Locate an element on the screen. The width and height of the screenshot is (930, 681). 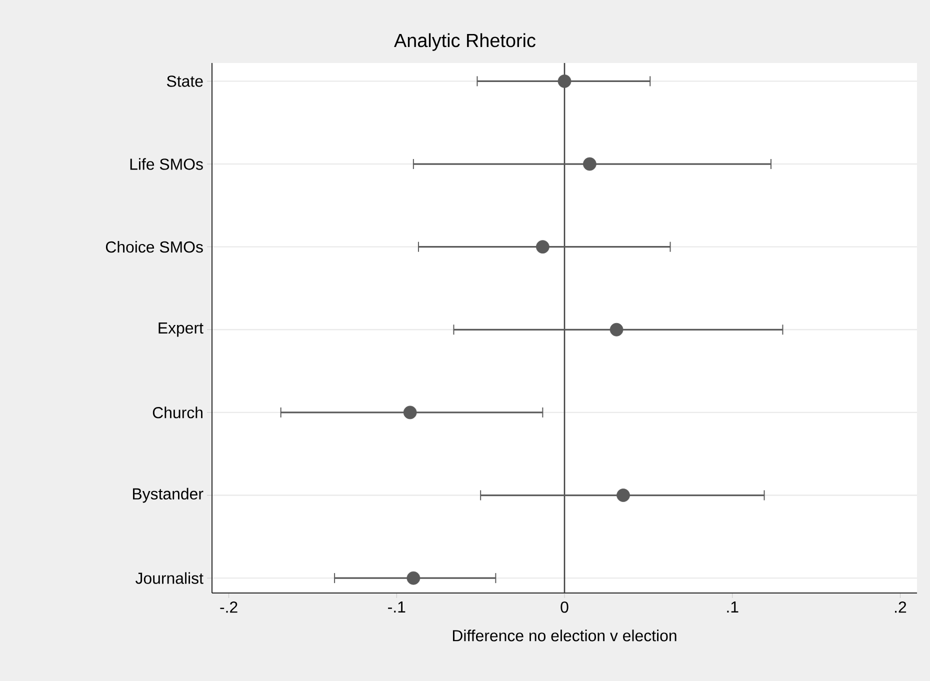
x-axis-title: Difference no election v election is located at coordinates (564, 636).